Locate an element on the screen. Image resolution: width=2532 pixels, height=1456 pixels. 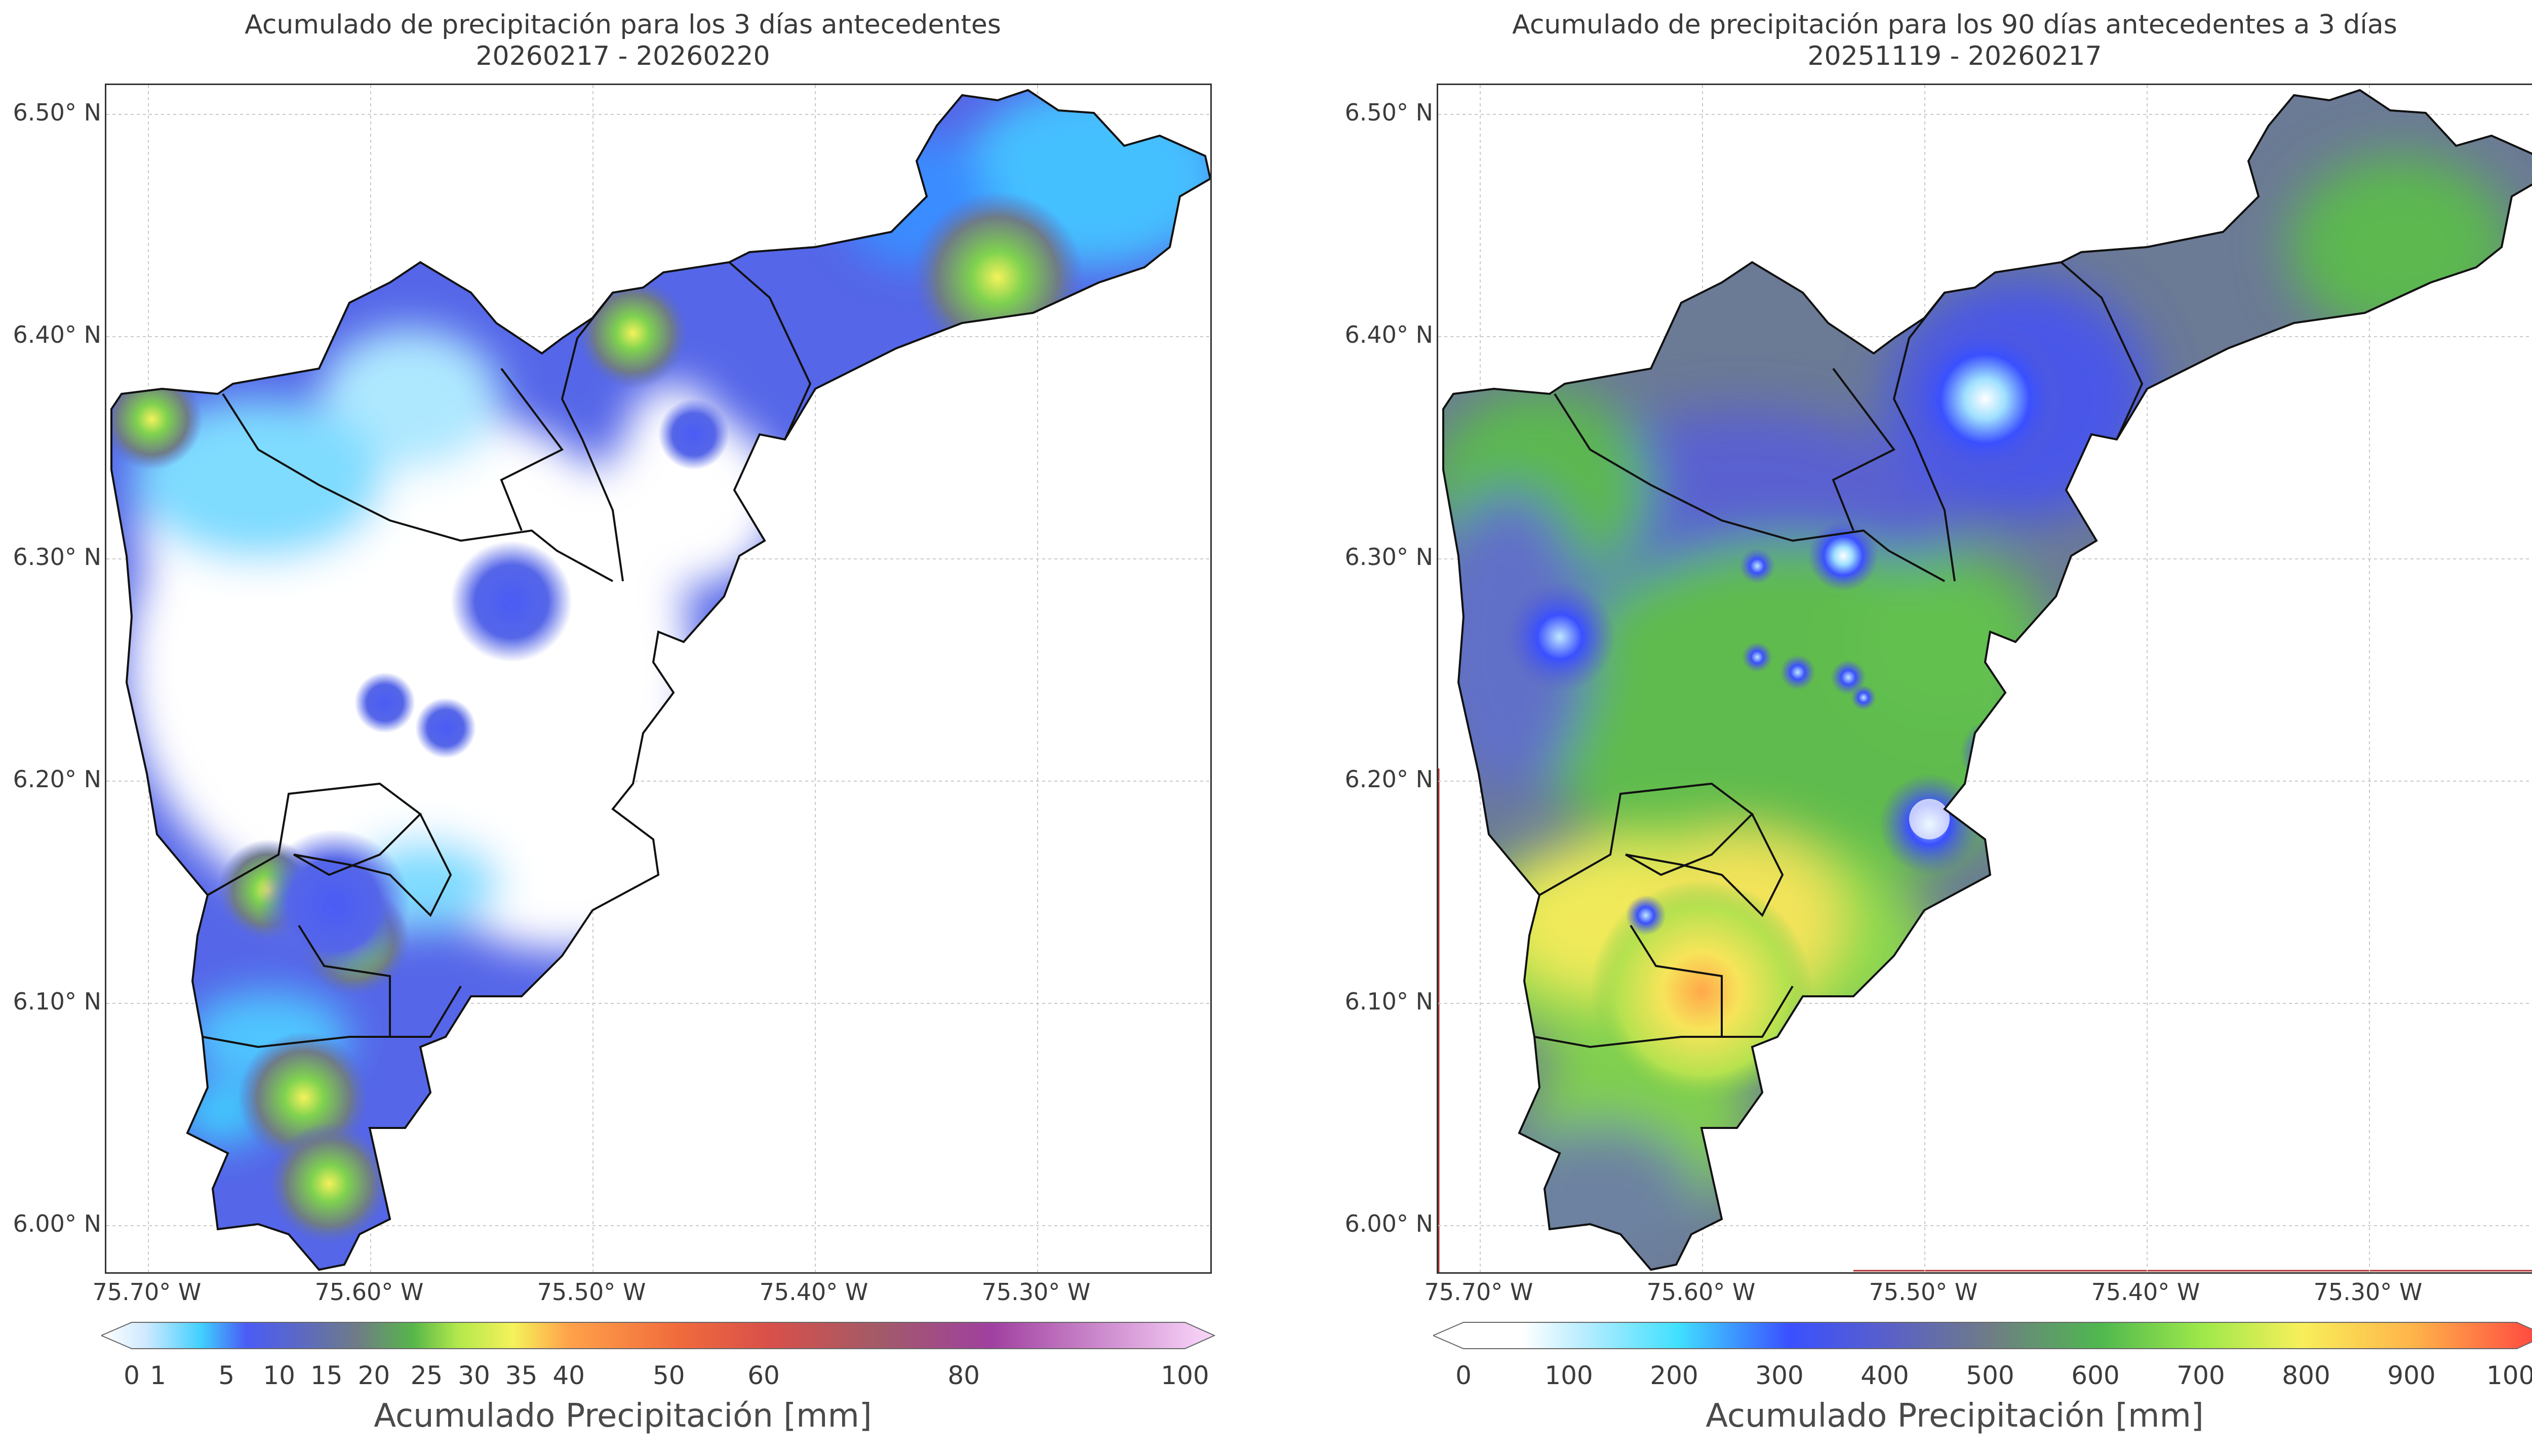
left-colorbar-tick-80: 80 is located at coordinates (963, 1375).